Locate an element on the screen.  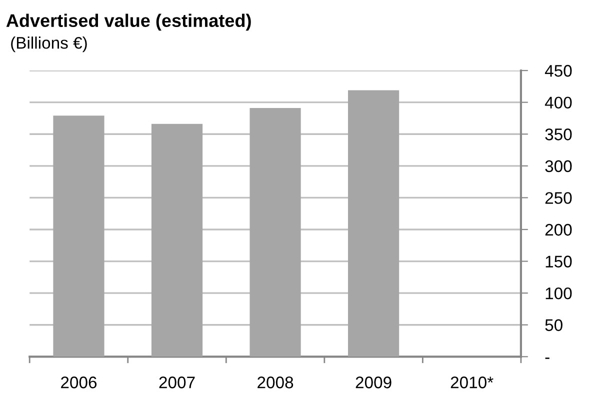
x-tick-label: 2008 is located at coordinates (276, 382).